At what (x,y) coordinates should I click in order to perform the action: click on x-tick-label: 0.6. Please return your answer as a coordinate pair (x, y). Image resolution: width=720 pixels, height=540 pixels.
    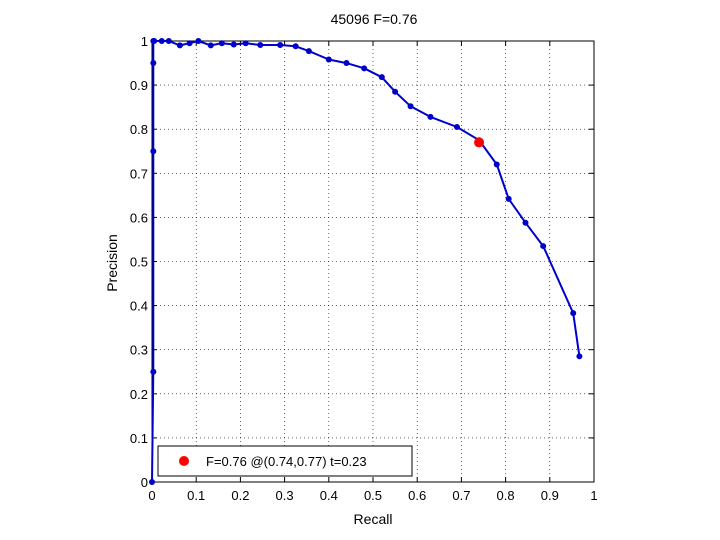
    Looking at the image, I should click on (417, 495).